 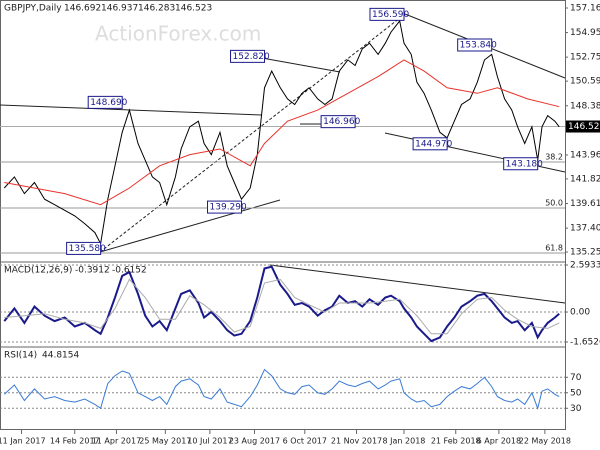 What do you see at coordinates (87, 249) in the screenshot?
I see `pivot-label: 135.580` at bounding box center [87, 249].